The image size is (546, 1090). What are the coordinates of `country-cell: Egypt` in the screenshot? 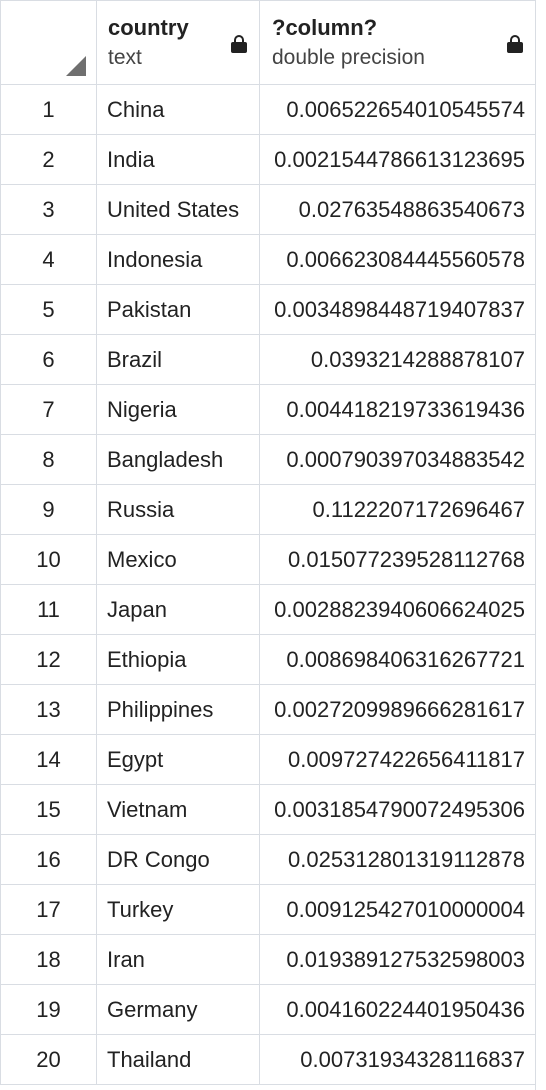 It's located at (178, 760).